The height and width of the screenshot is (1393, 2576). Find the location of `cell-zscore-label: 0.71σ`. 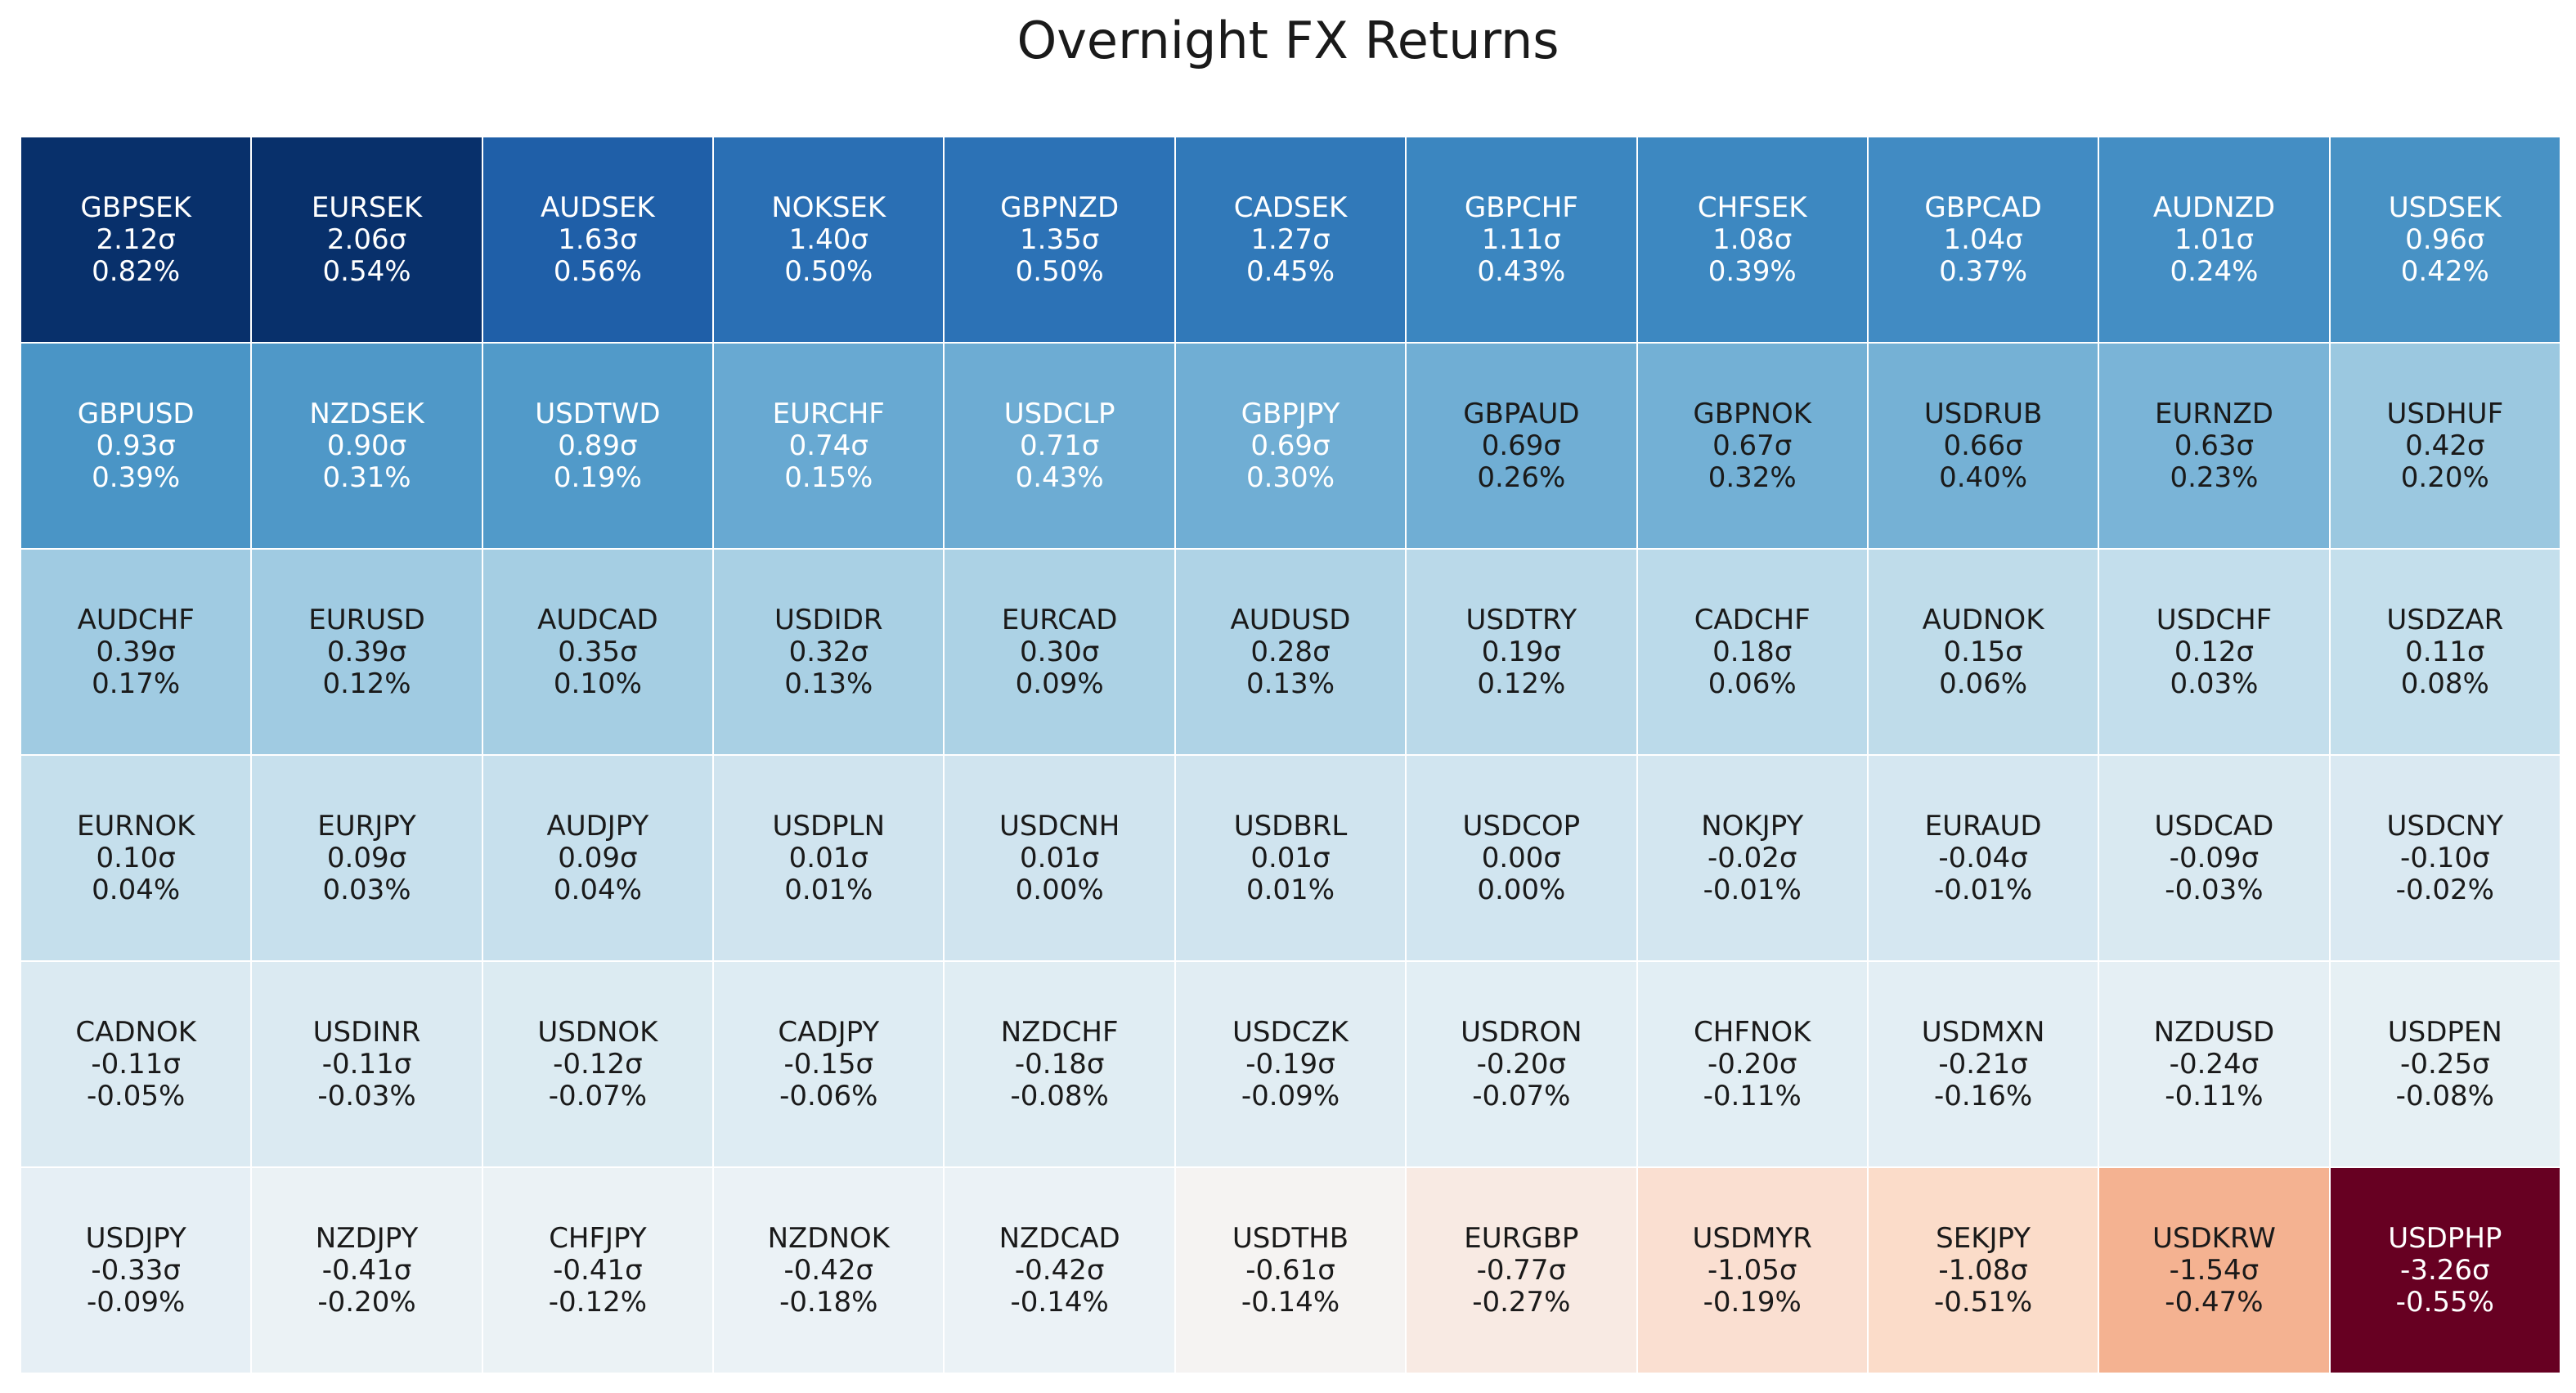

cell-zscore-label: 0.71σ is located at coordinates (1060, 445).